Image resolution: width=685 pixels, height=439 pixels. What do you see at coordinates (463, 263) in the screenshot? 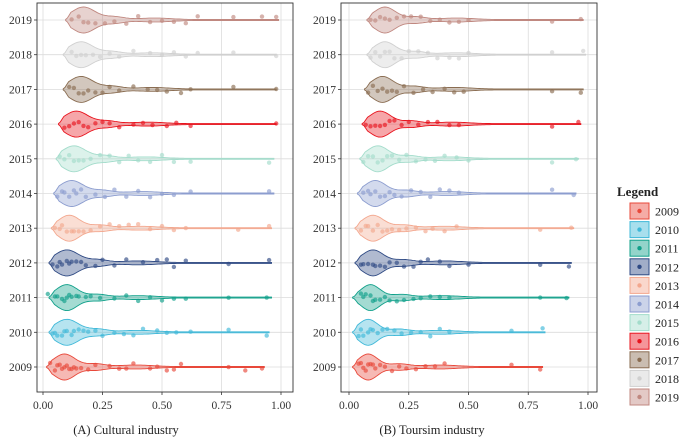
I see `violin-2012` at bounding box center [463, 263].